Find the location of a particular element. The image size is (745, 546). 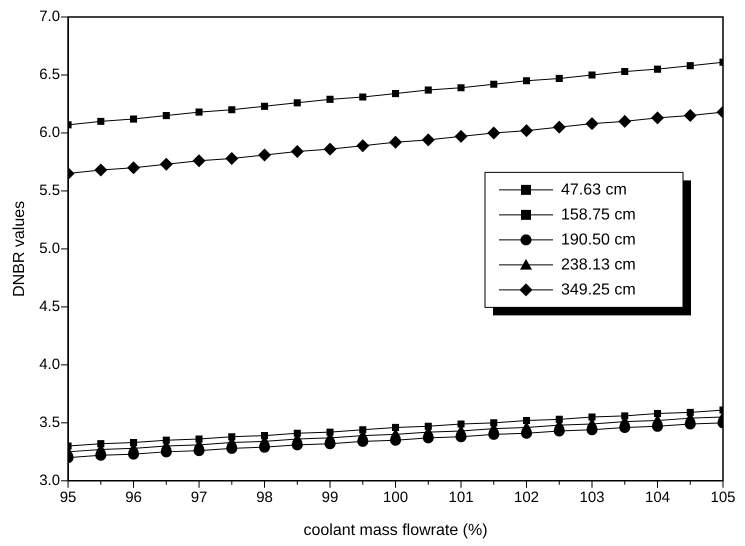

y-tick-label: 3.0 is located at coordinates (49, 480).